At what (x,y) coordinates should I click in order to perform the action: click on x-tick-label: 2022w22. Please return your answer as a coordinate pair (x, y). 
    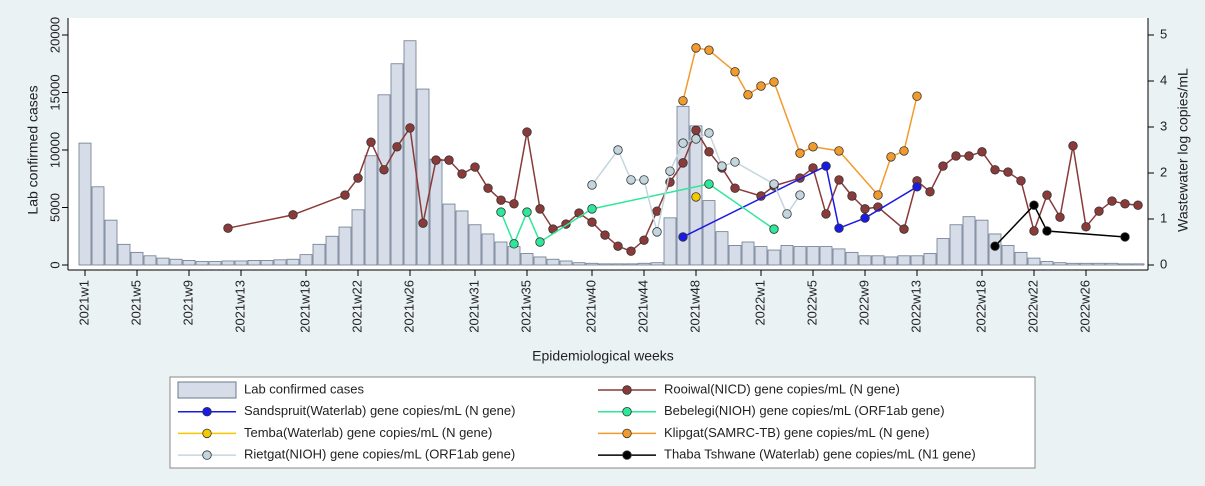
    Looking at the image, I should click on (1032, 306).